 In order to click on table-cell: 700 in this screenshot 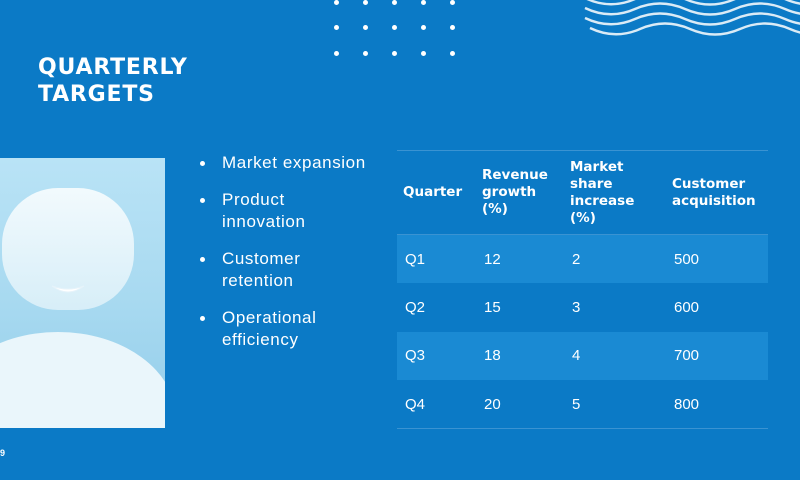, I will do `click(687, 356)`.